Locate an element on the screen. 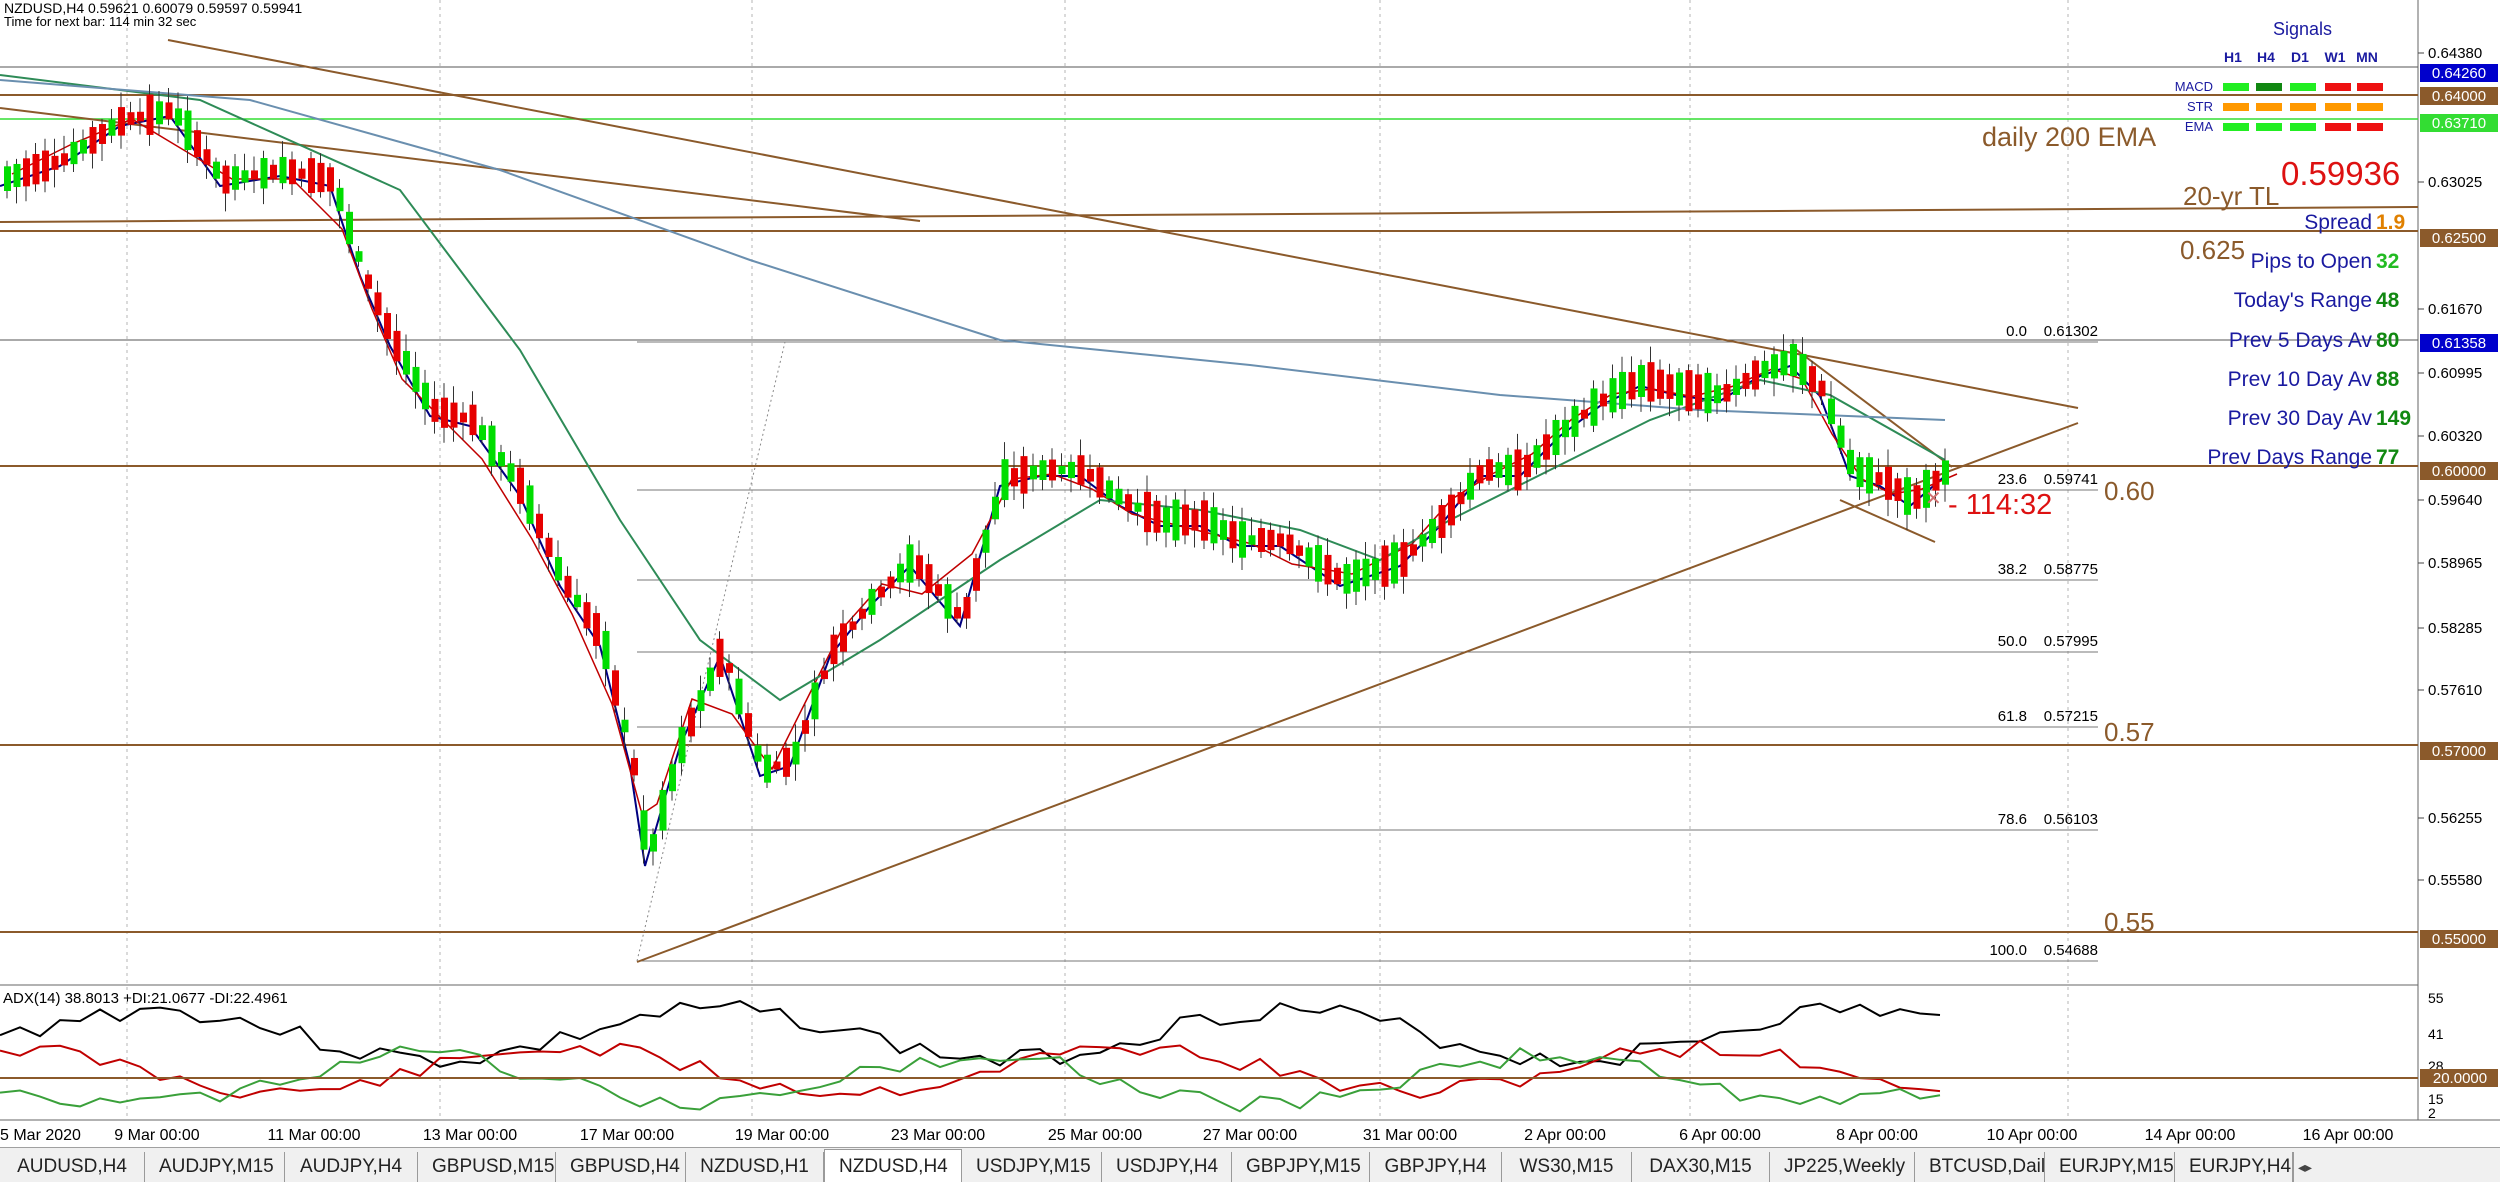 The height and width of the screenshot is (1182, 2500). signal-timeframe: D1 is located at coordinates (2300, 57).